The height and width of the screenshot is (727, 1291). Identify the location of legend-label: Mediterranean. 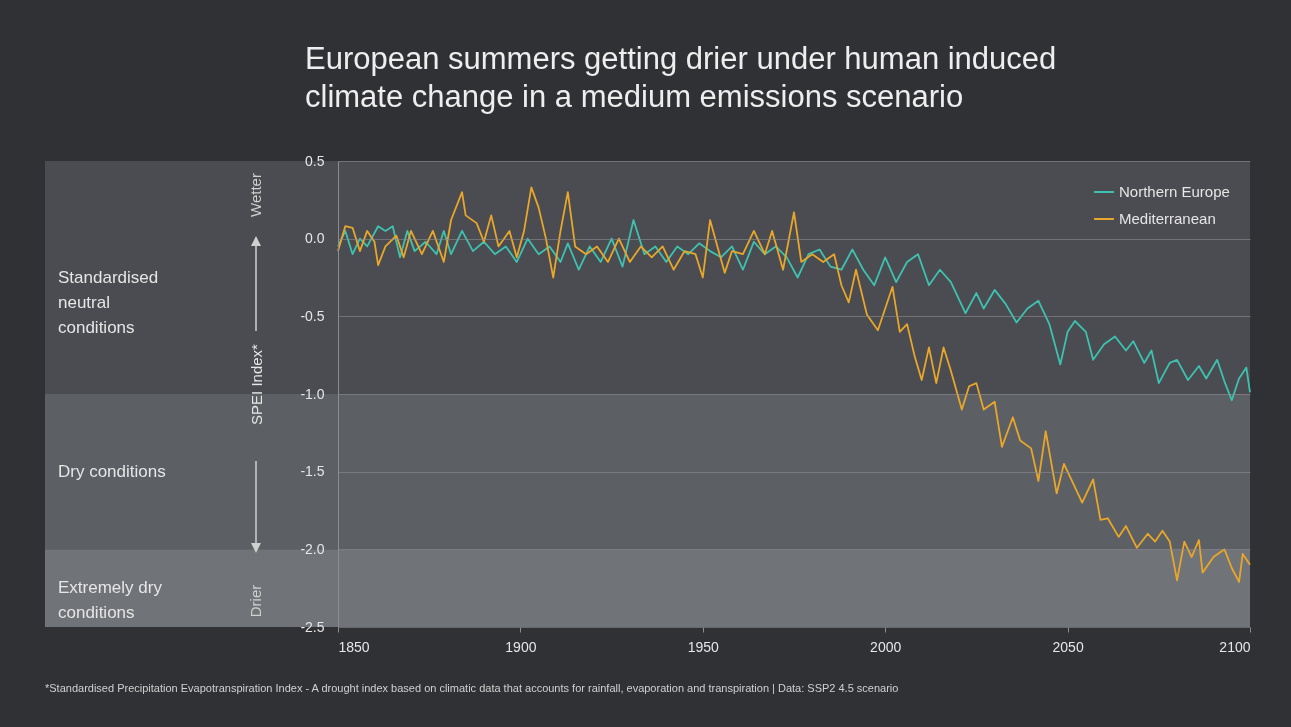
(1167, 218).